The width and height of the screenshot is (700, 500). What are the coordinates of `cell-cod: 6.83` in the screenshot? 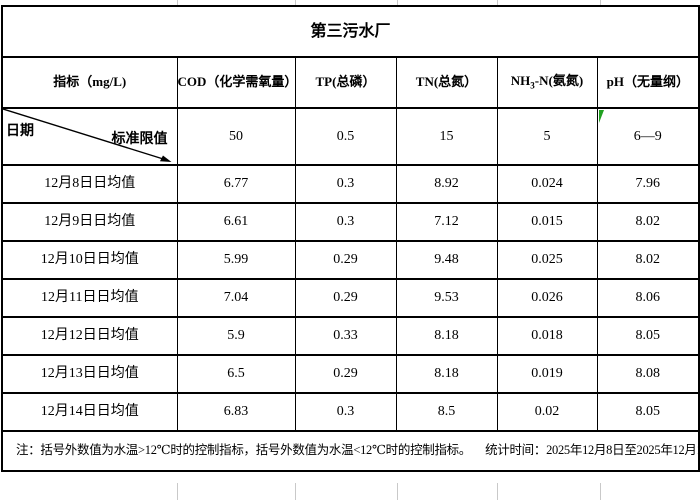 It's located at (236, 412).